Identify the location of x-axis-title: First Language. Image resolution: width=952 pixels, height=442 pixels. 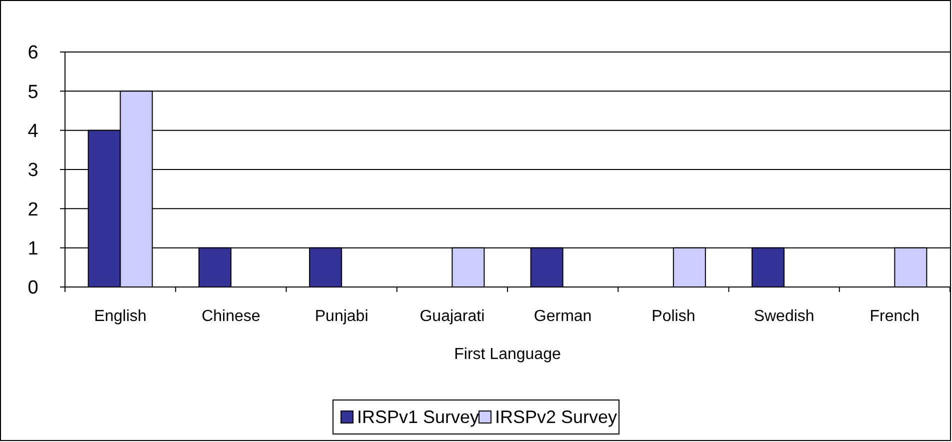
(507, 354).